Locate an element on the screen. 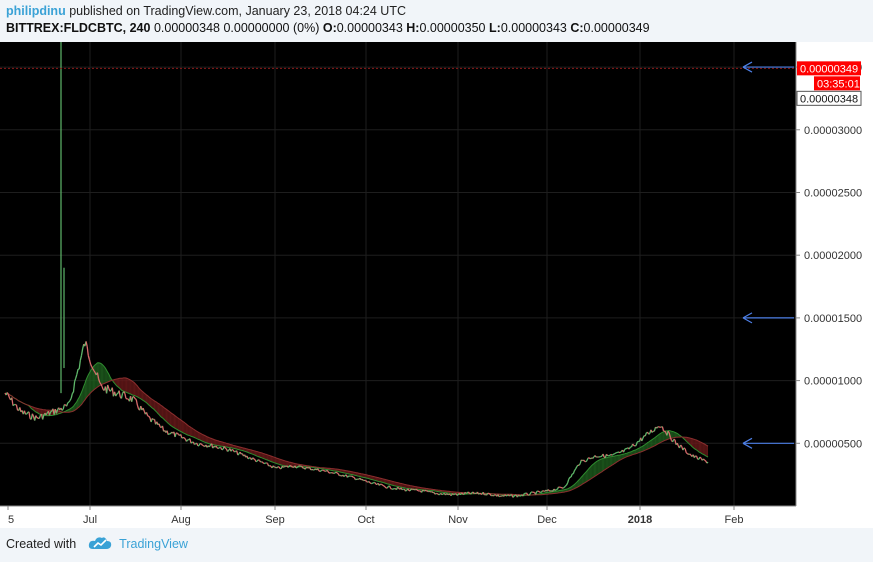 The height and width of the screenshot is (562, 873). tradingview-link: TradingView is located at coordinates (153, 543).